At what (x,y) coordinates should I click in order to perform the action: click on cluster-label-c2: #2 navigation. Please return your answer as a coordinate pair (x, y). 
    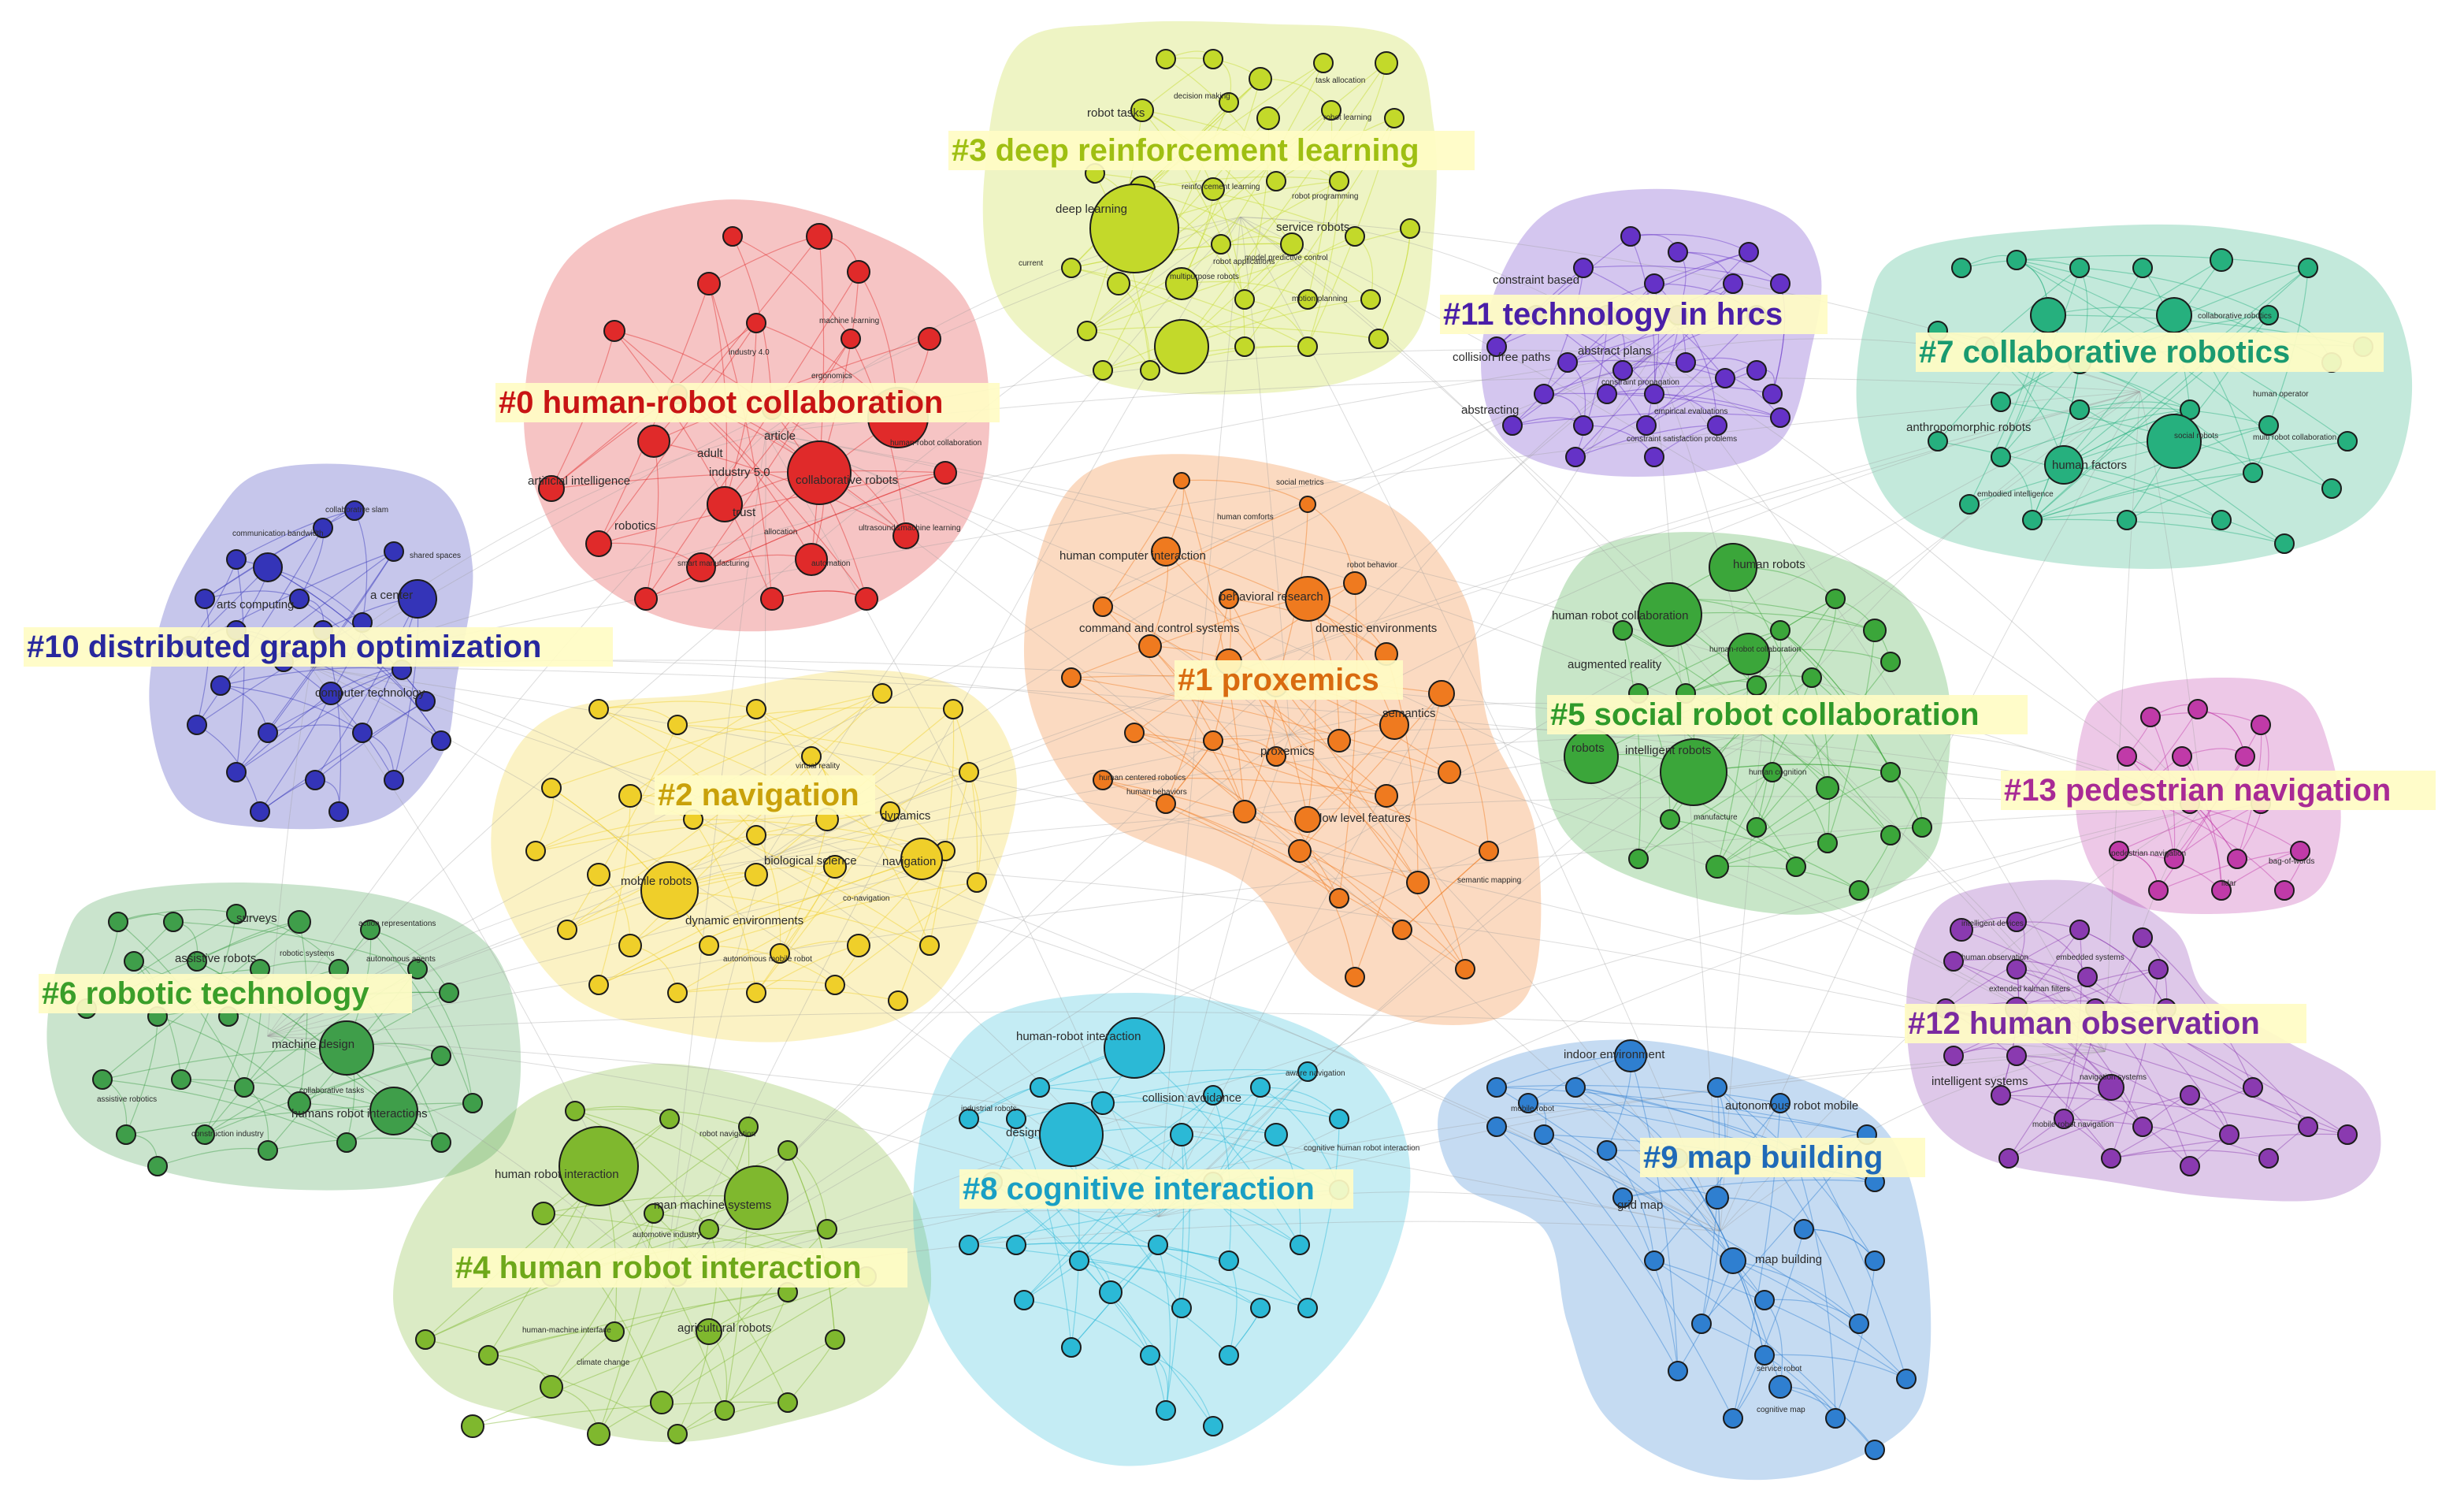
    Looking at the image, I should click on (758, 795).